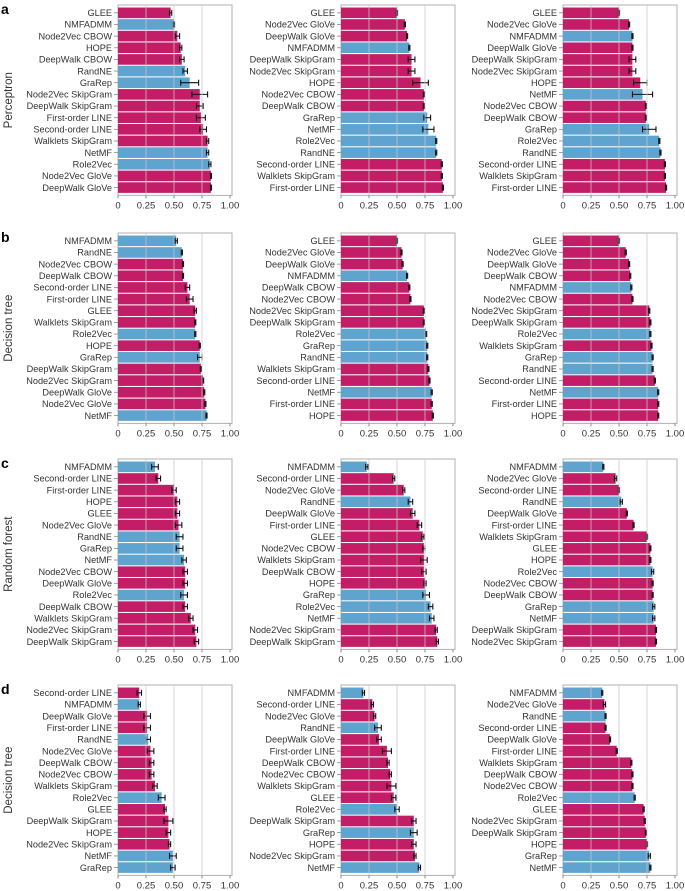 Image resolution: width=685 pixels, height=891 pixels. What do you see at coordinates (541, 607) in the screenshot?
I see `method-label: GraRep` at bounding box center [541, 607].